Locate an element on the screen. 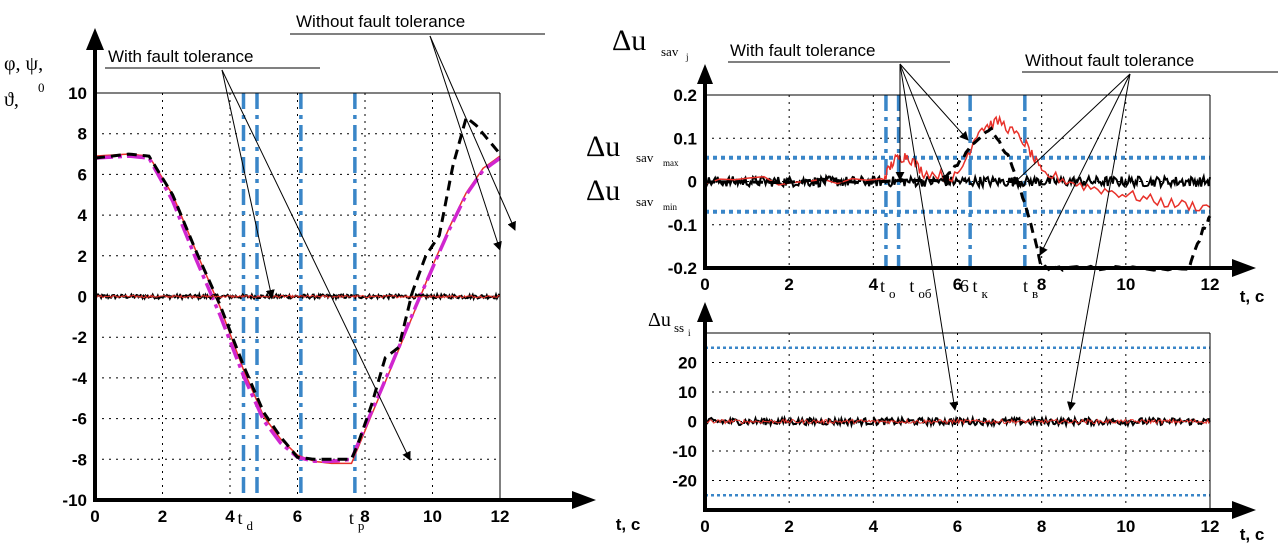 This screenshot has width=1284, height=550. left-time-mark-sub: d is located at coordinates (250, 525).